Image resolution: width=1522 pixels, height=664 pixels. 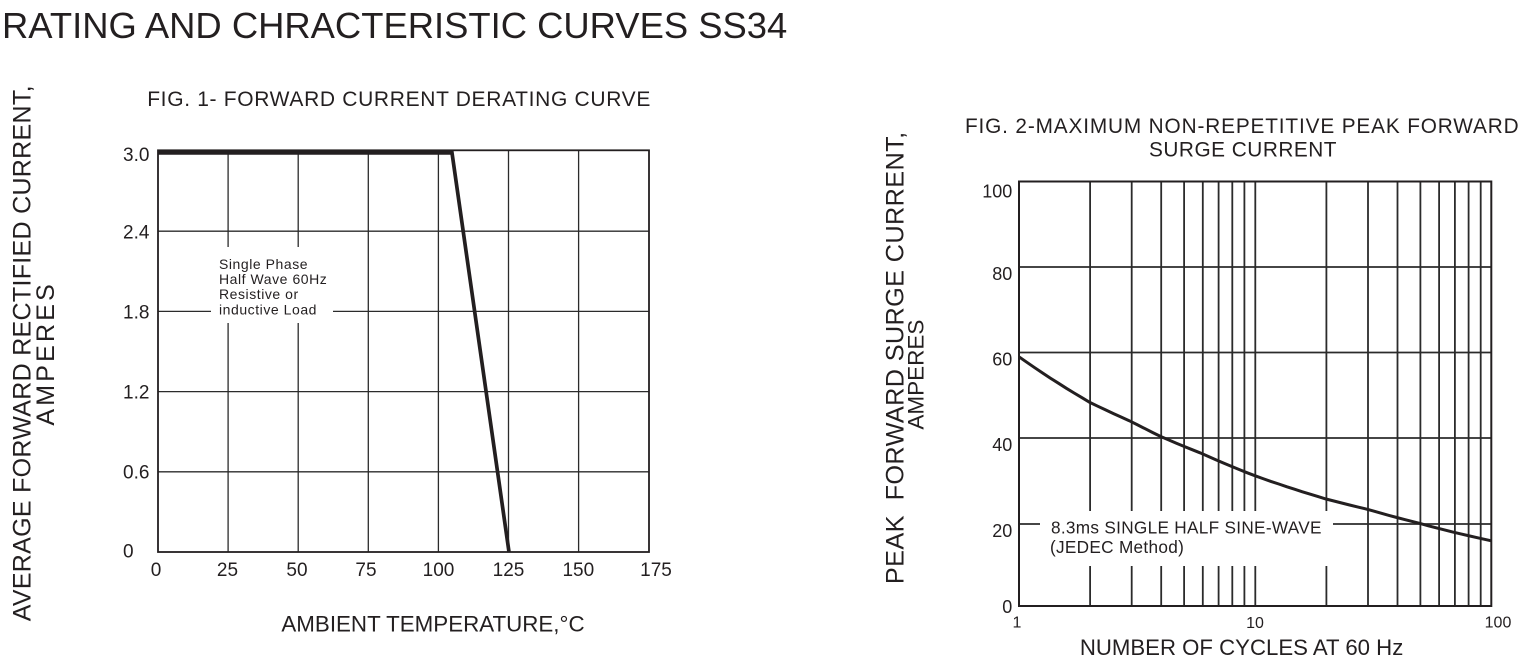 I want to click on svg-text: Single Phase, so click(x=263, y=264).